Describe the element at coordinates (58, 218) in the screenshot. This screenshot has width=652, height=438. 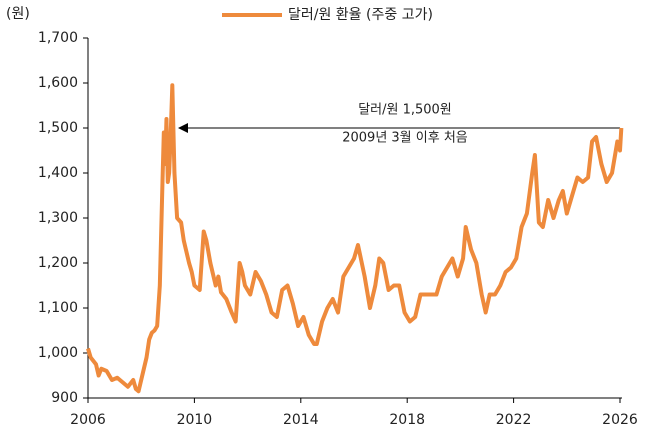
I see `y-tick-label: 1,300` at that location.